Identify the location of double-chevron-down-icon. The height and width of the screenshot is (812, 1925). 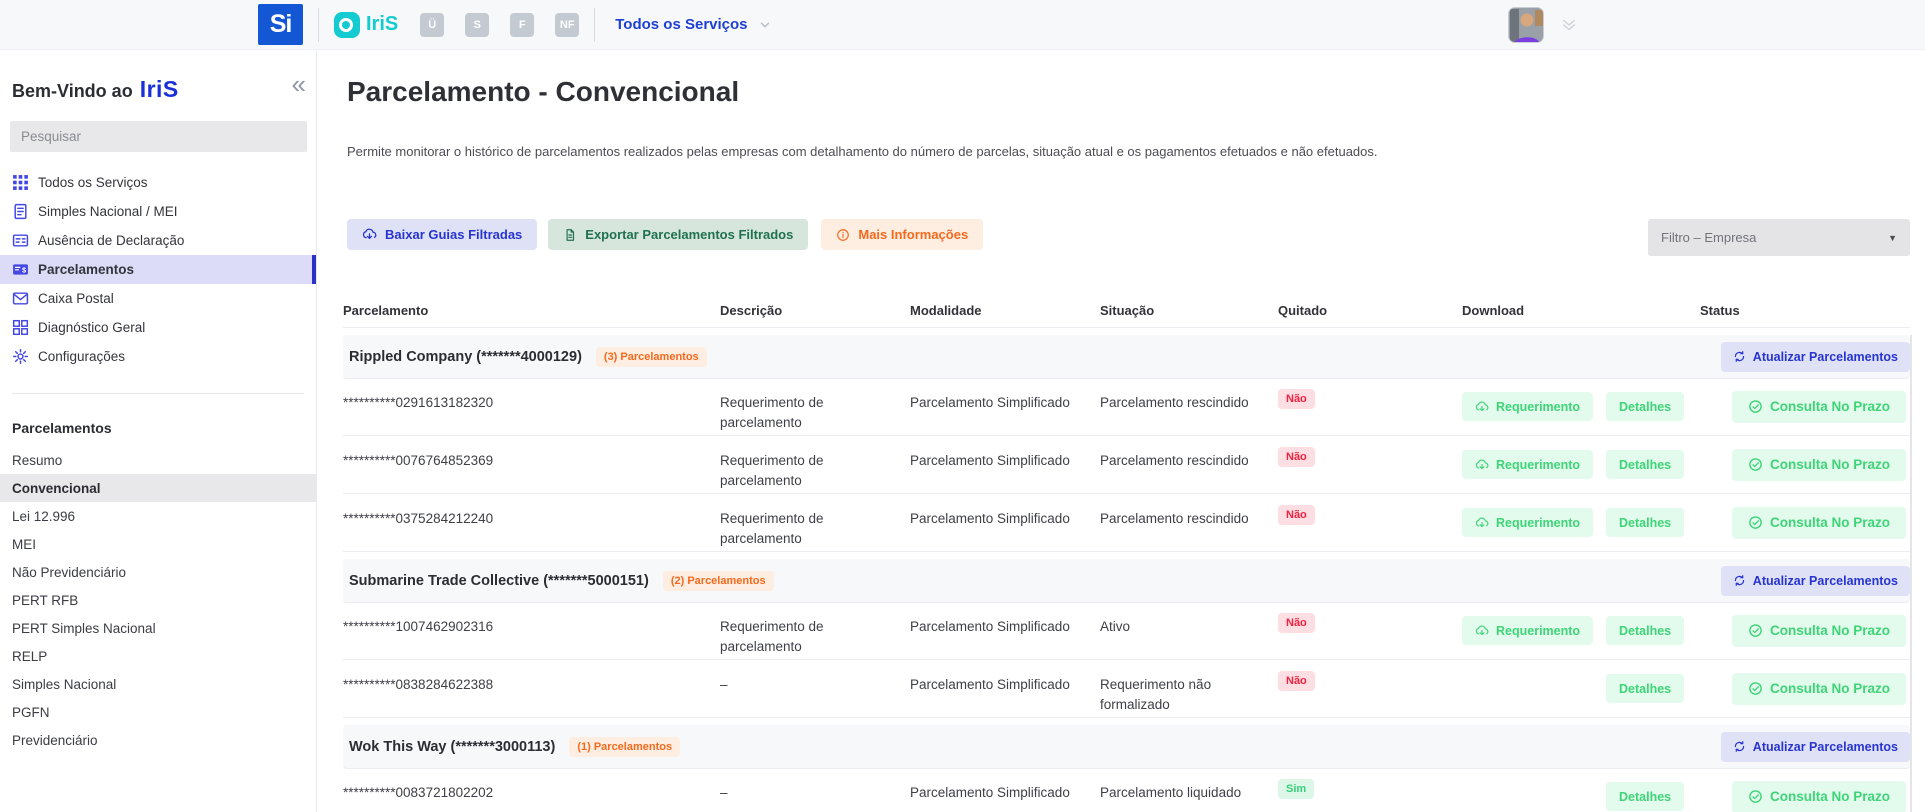
(1569, 25).